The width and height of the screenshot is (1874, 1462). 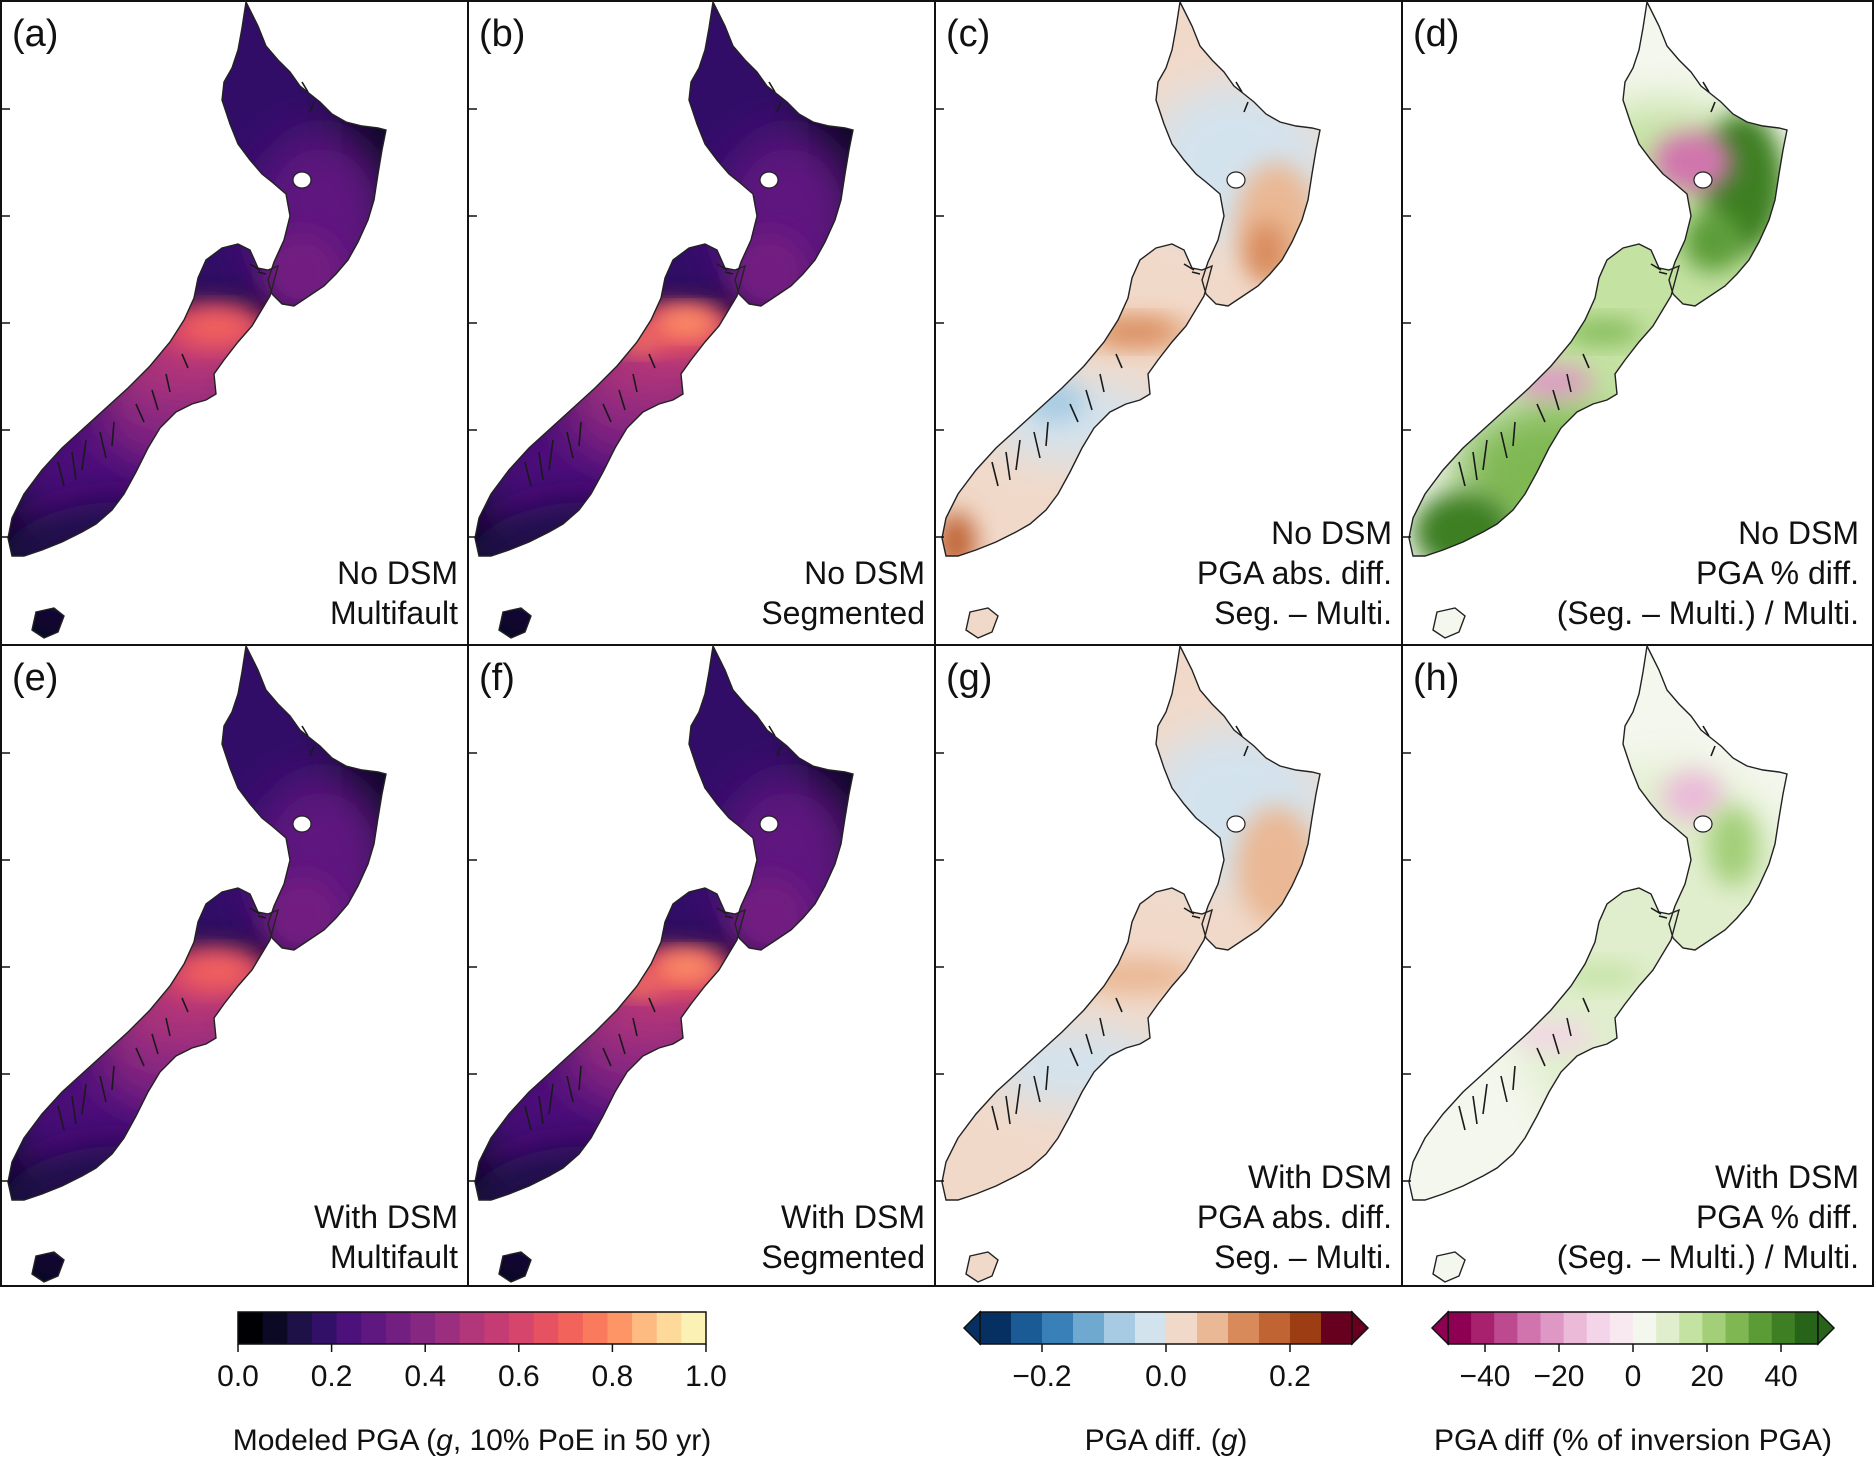 What do you see at coordinates (497, 678) in the screenshot?
I see `panel-label: (f)` at bounding box center [497, 678].